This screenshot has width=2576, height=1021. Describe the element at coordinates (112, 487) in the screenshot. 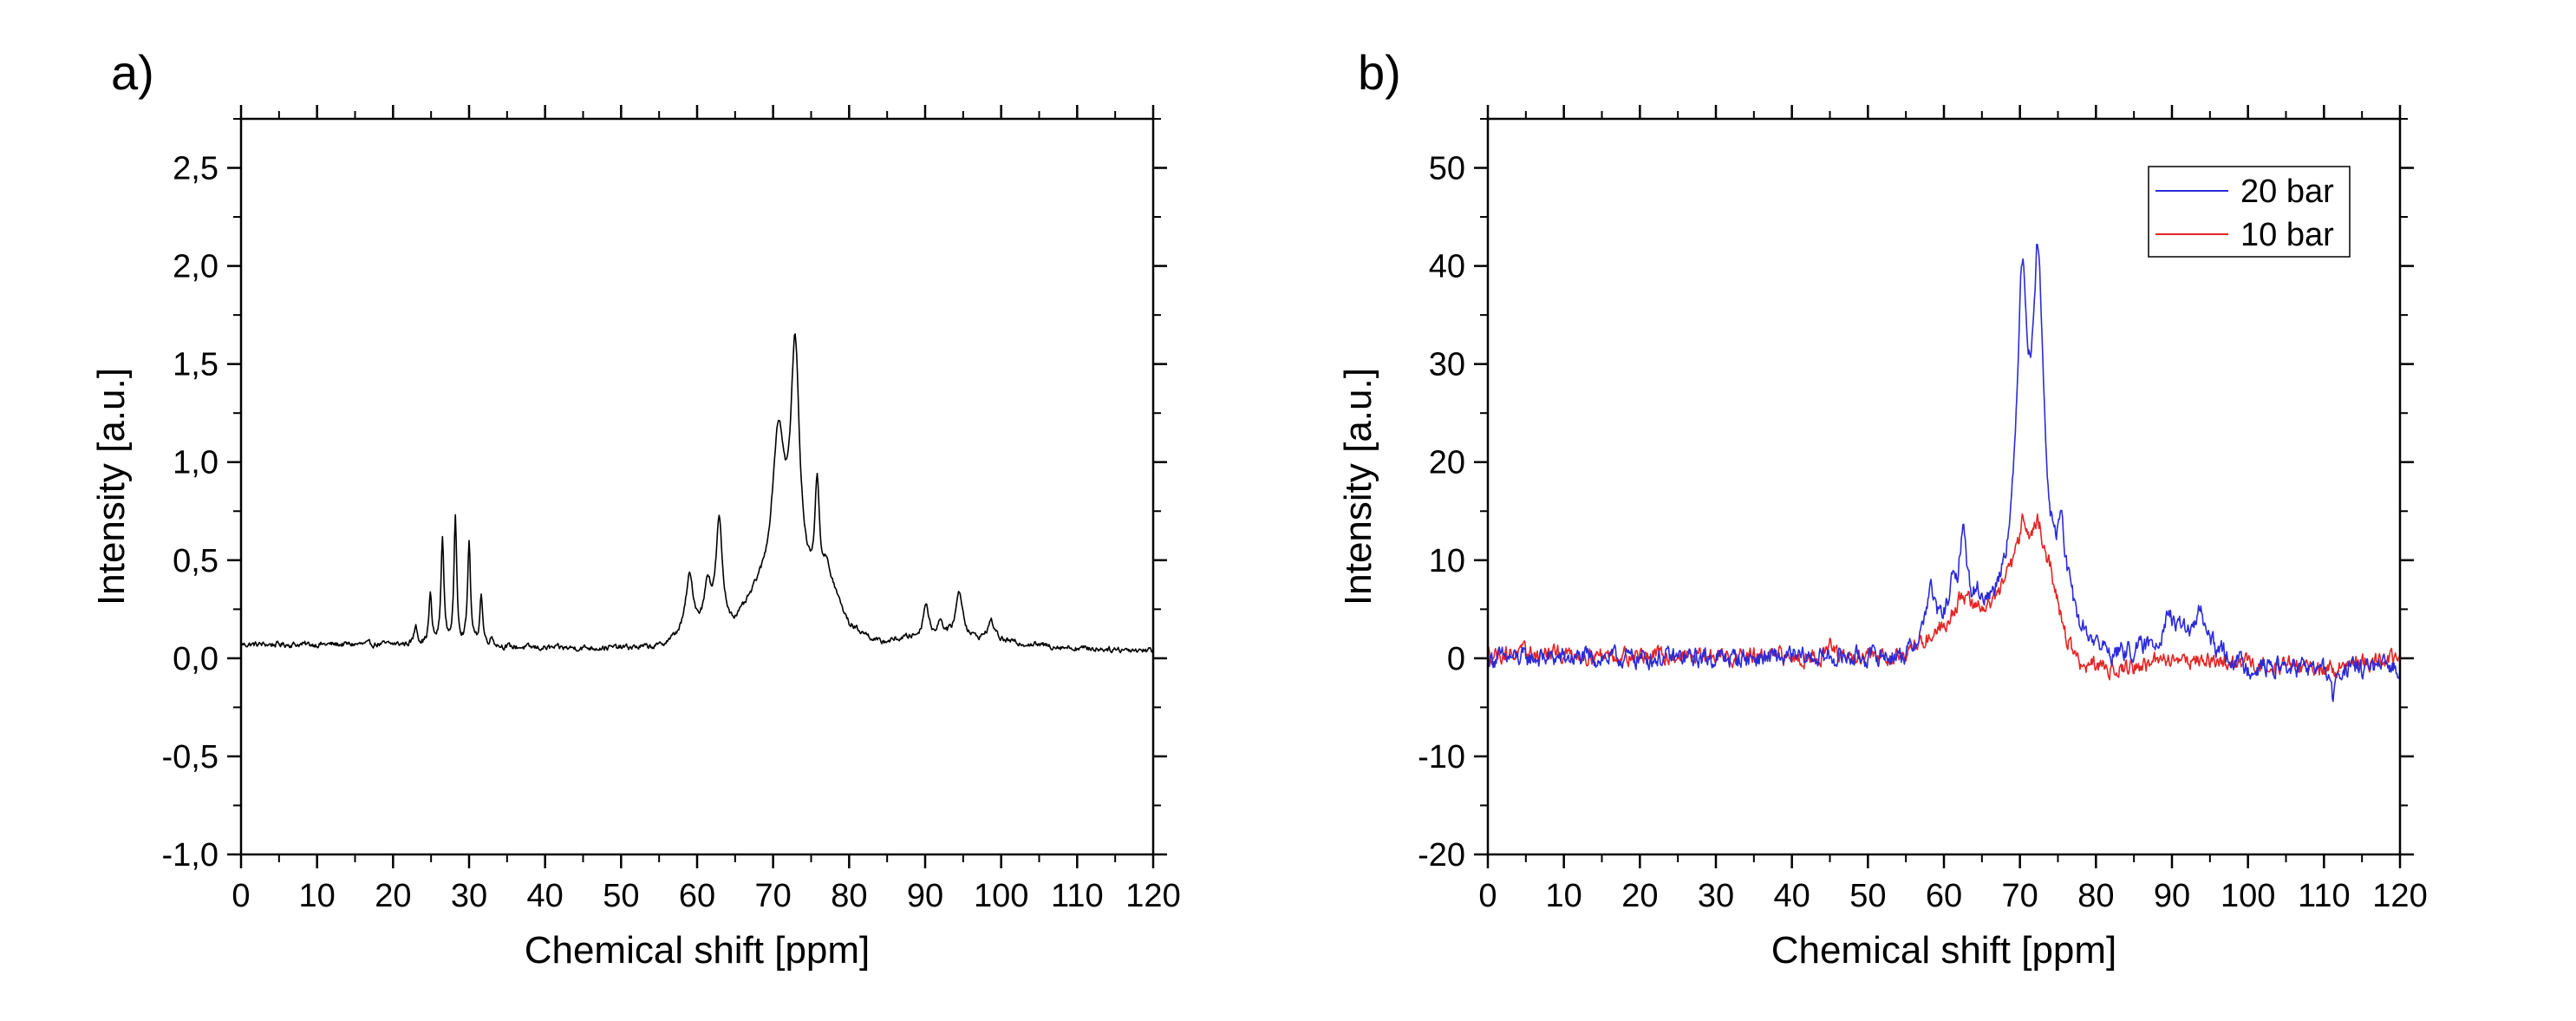

I see `panel-a-y-axis-title: Intensity [a.u.]` at that location.